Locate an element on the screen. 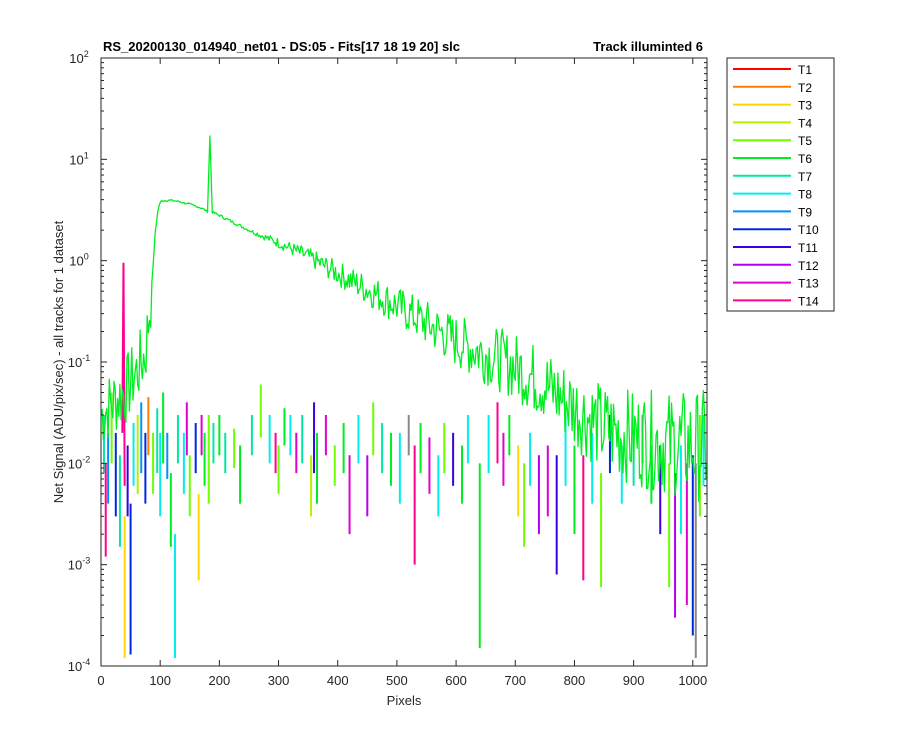 This screenshot has height=755, width=900. x-tick-label: 700 is located at coordinates (515, 680).